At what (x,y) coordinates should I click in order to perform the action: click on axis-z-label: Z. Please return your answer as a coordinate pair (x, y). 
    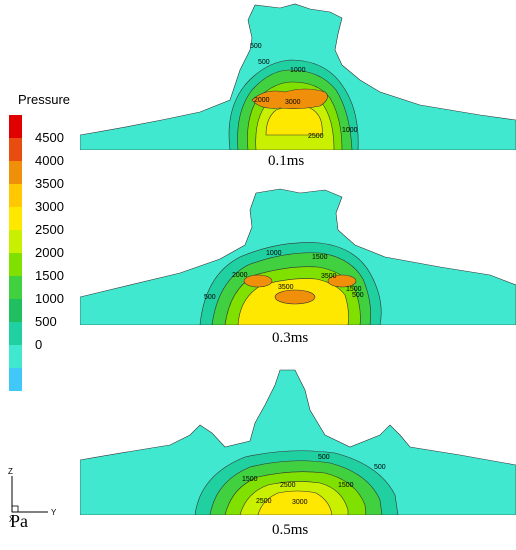
    Looking at the image, I should click on (10, 471).